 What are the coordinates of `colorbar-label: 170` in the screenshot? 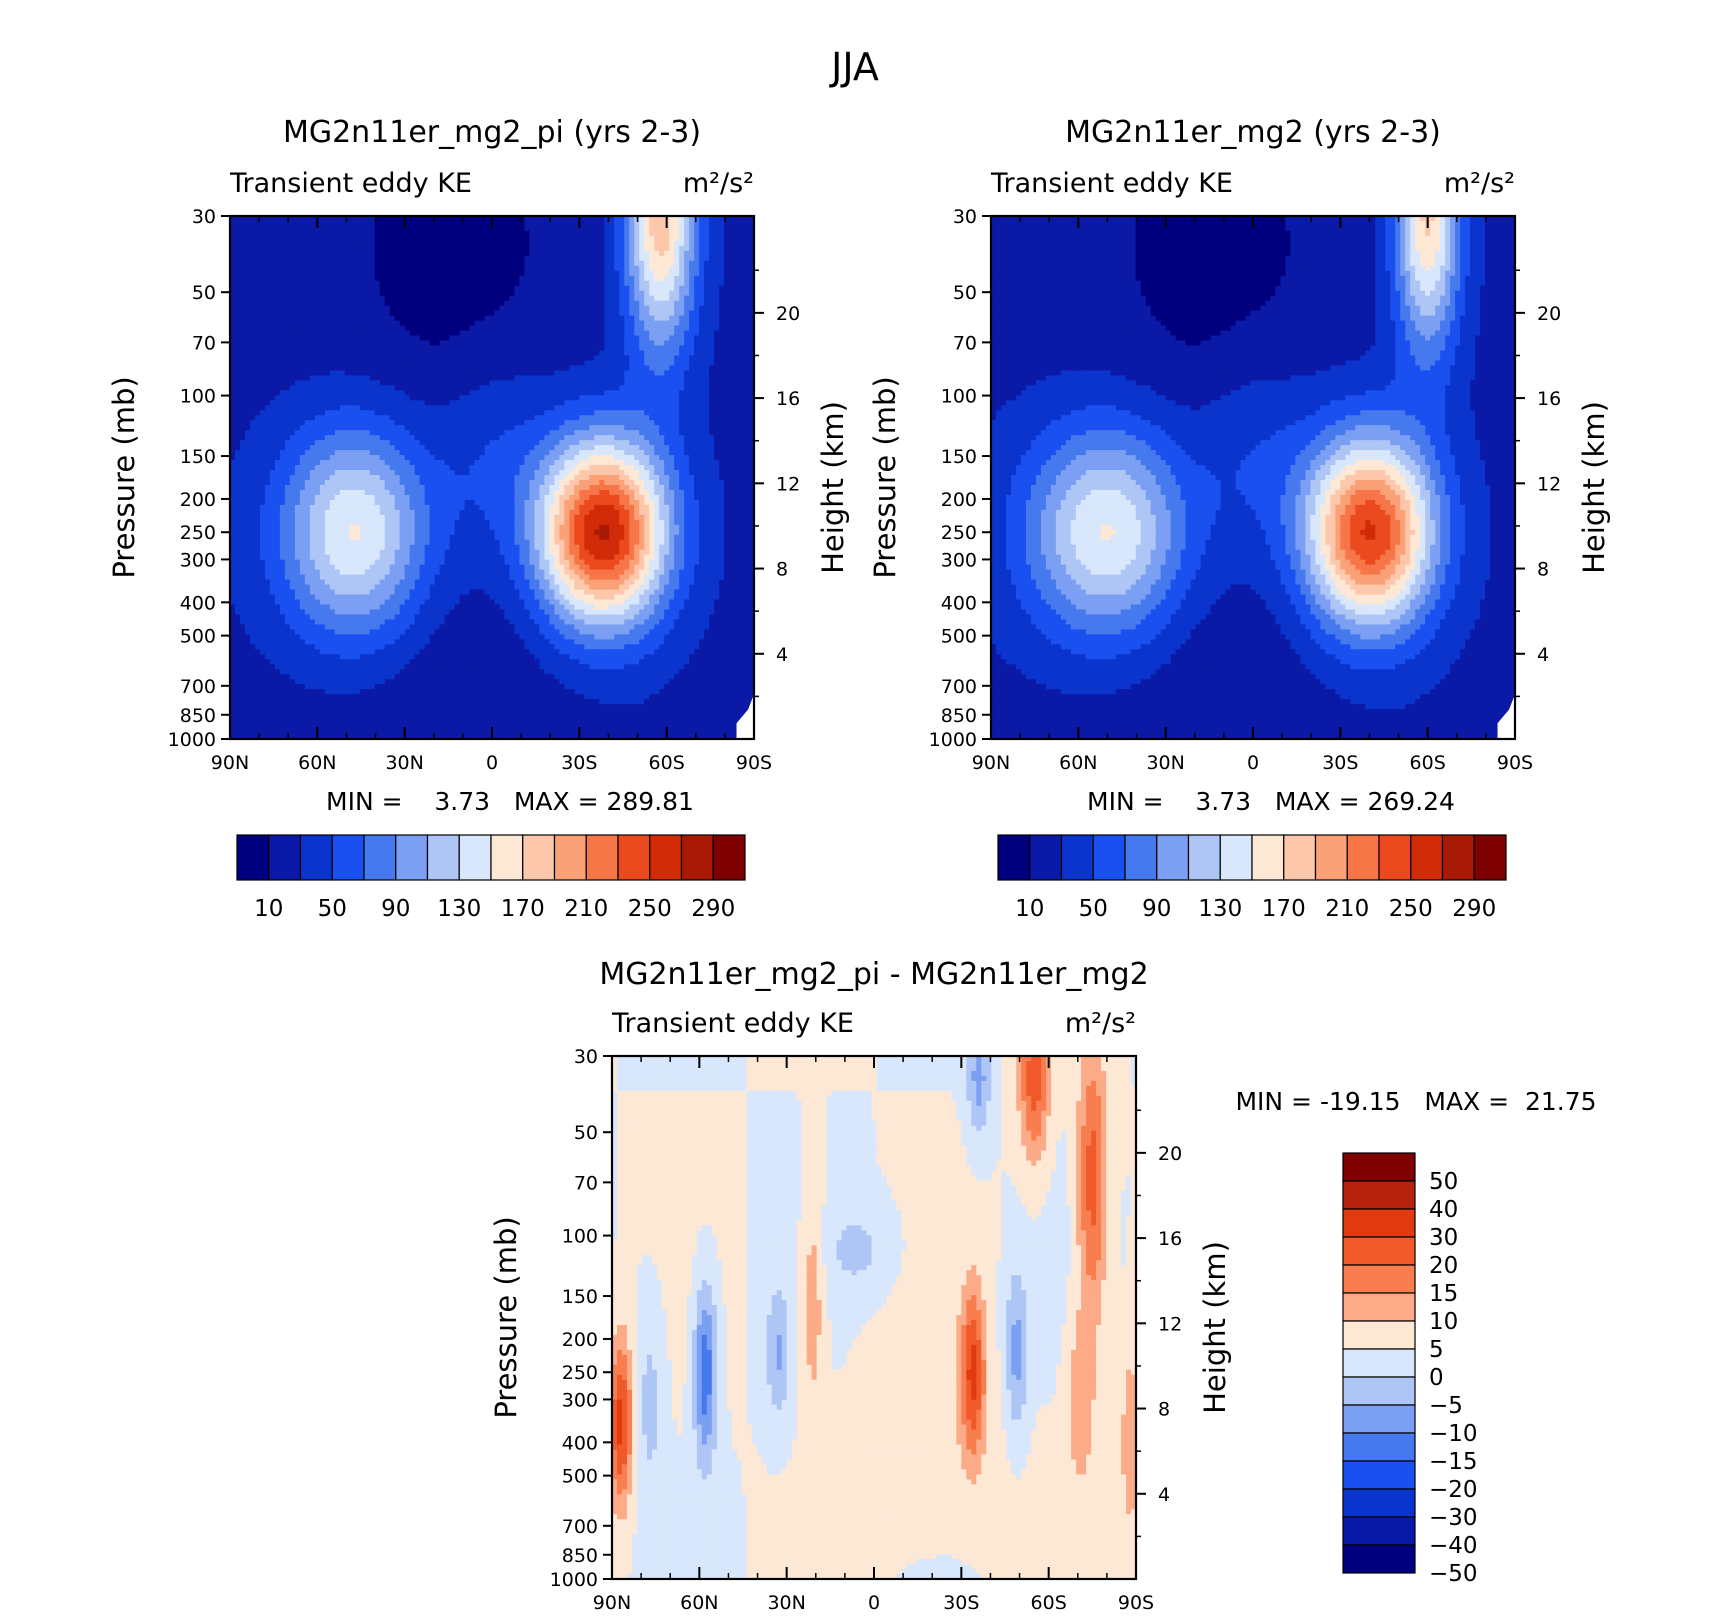 It's located at (523, 909).